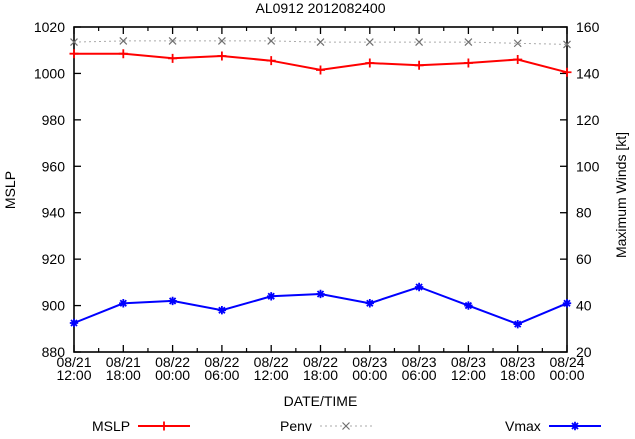 The height and width of the screenshot is (439, 635). Describe the element at coordinates (54, 259) in the screenshot. I see `svg-text: 920` at that location.